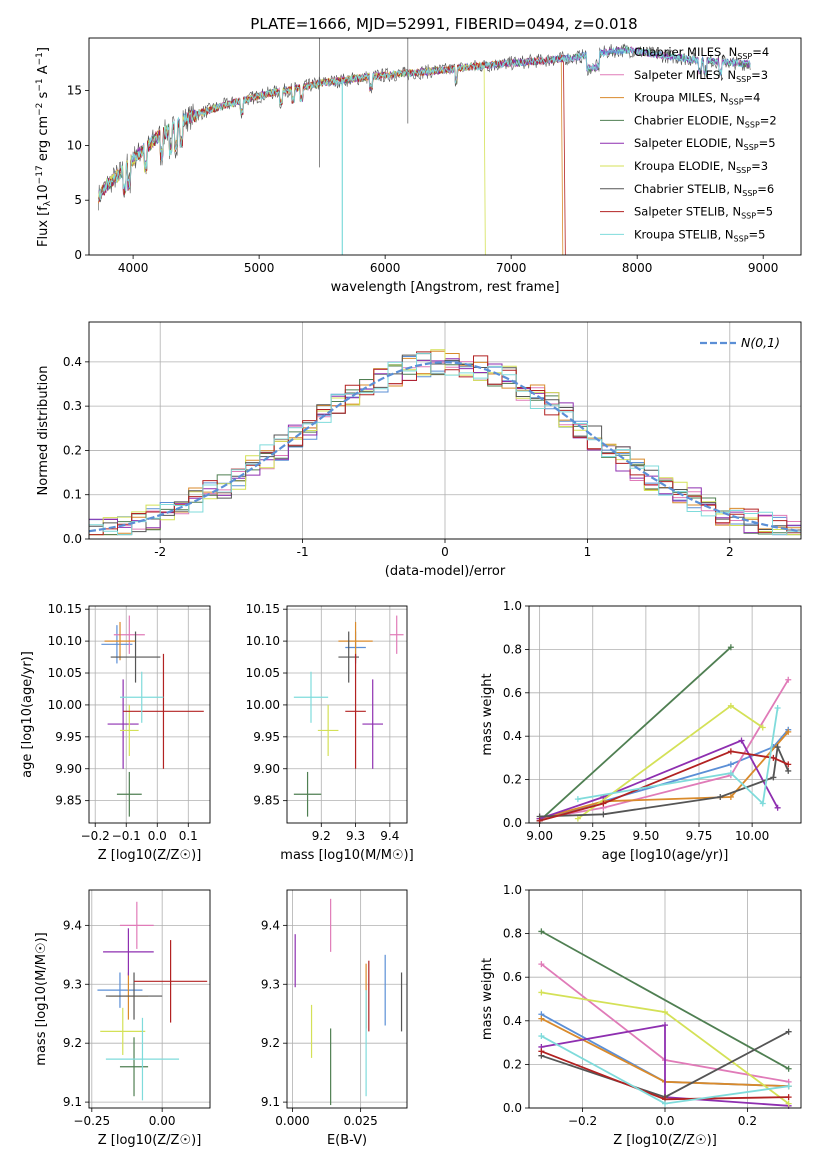 This screenshot has width=819, height=1170. Describe the element at coordinates (685, 52) in the screenshot. I see `legend-name: Chabrier MILES, N` at that location.